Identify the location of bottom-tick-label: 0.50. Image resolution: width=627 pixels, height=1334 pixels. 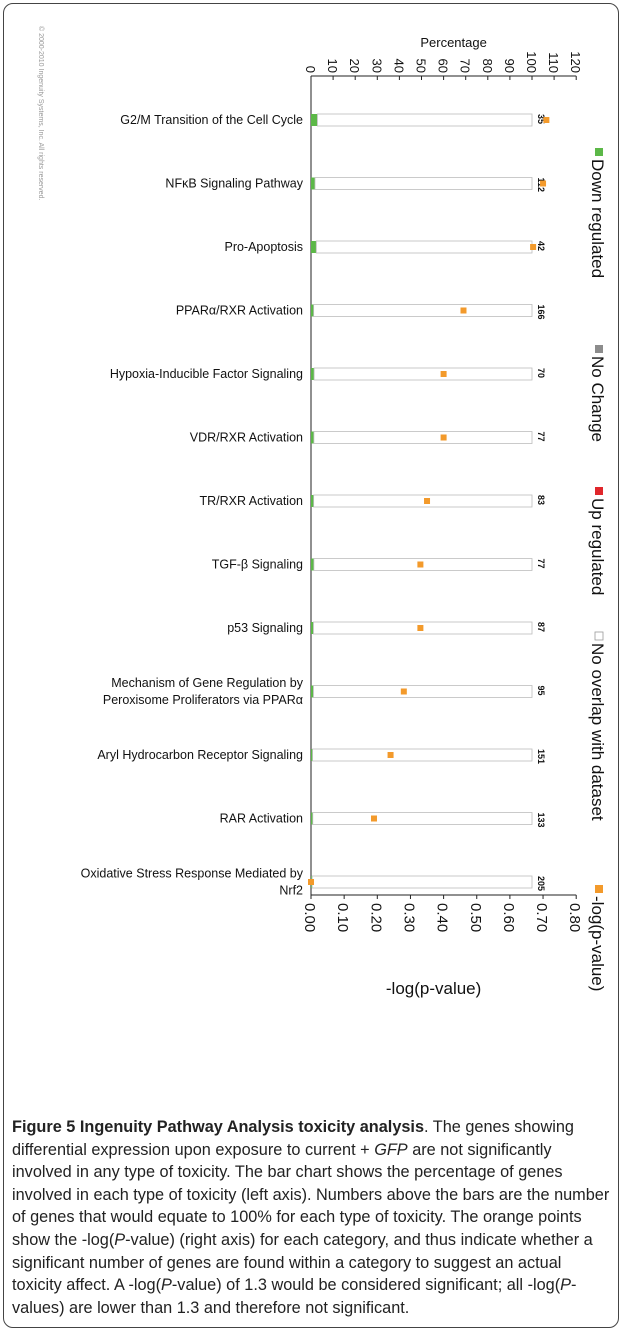
(475, 917).